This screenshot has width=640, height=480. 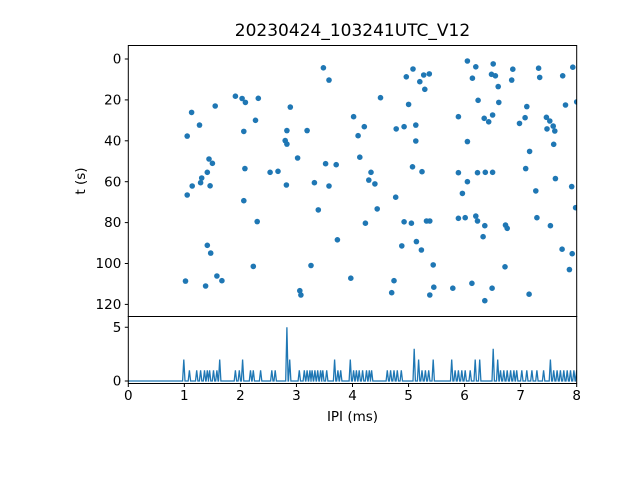 I want to click on count-line, so click(x=352, y=354).